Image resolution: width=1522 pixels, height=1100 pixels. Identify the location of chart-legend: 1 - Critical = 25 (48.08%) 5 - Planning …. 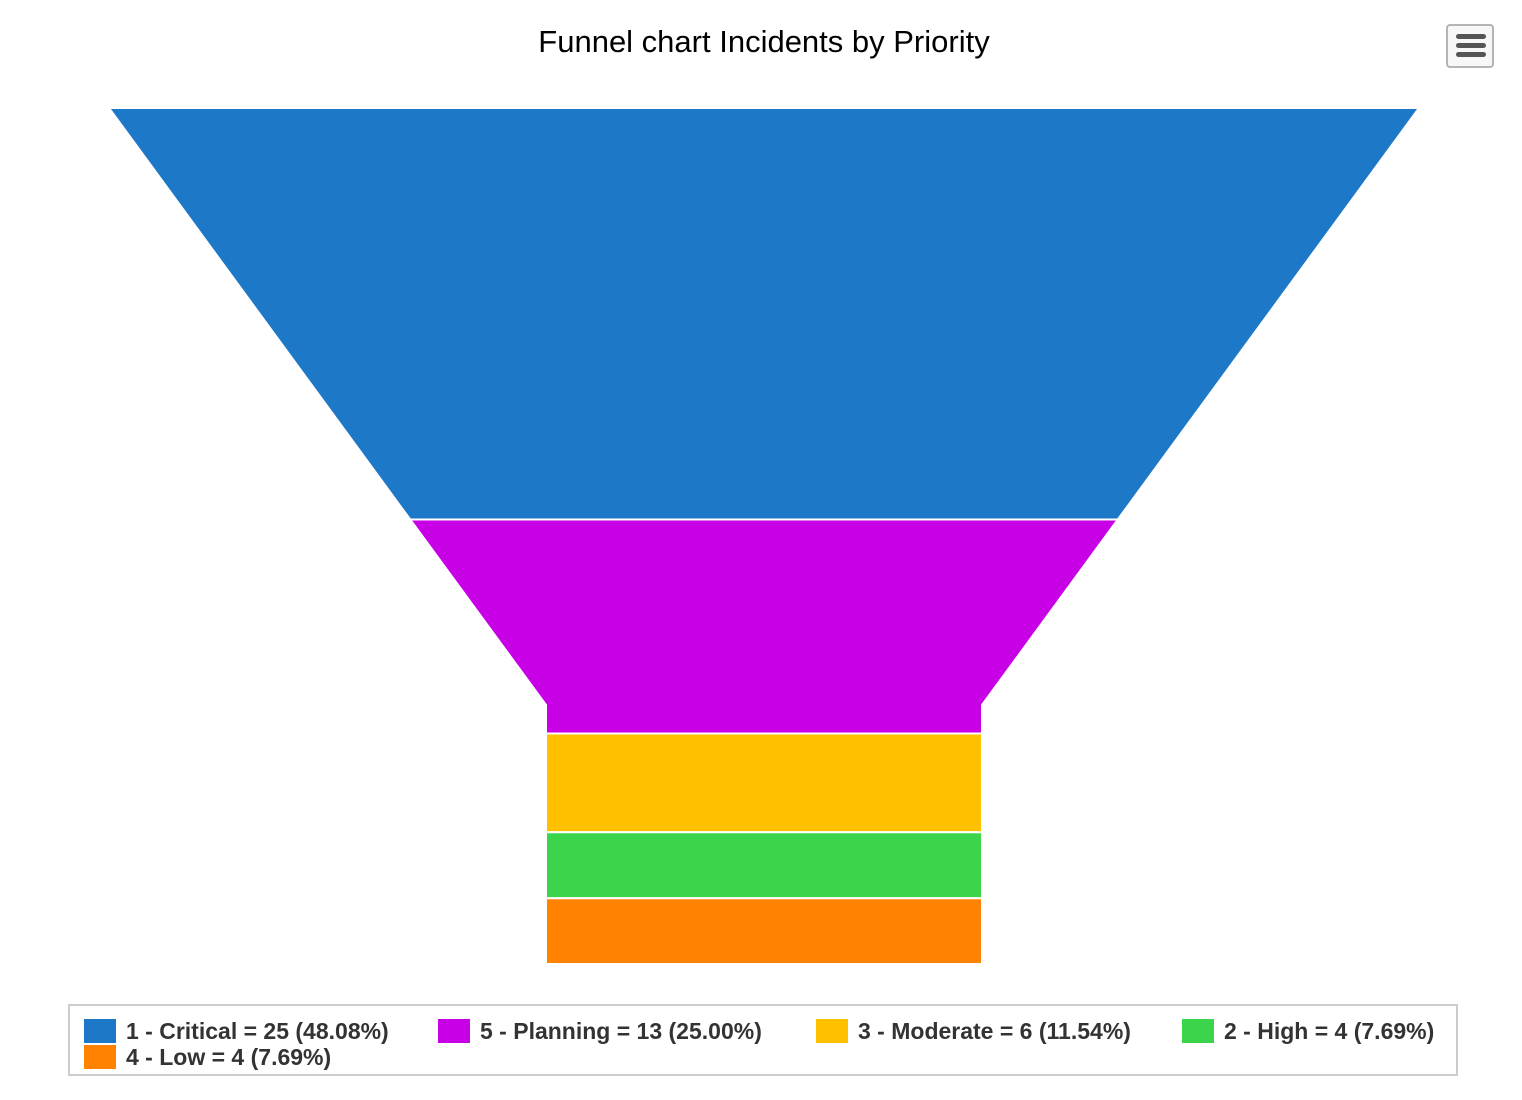
(763, 1040).